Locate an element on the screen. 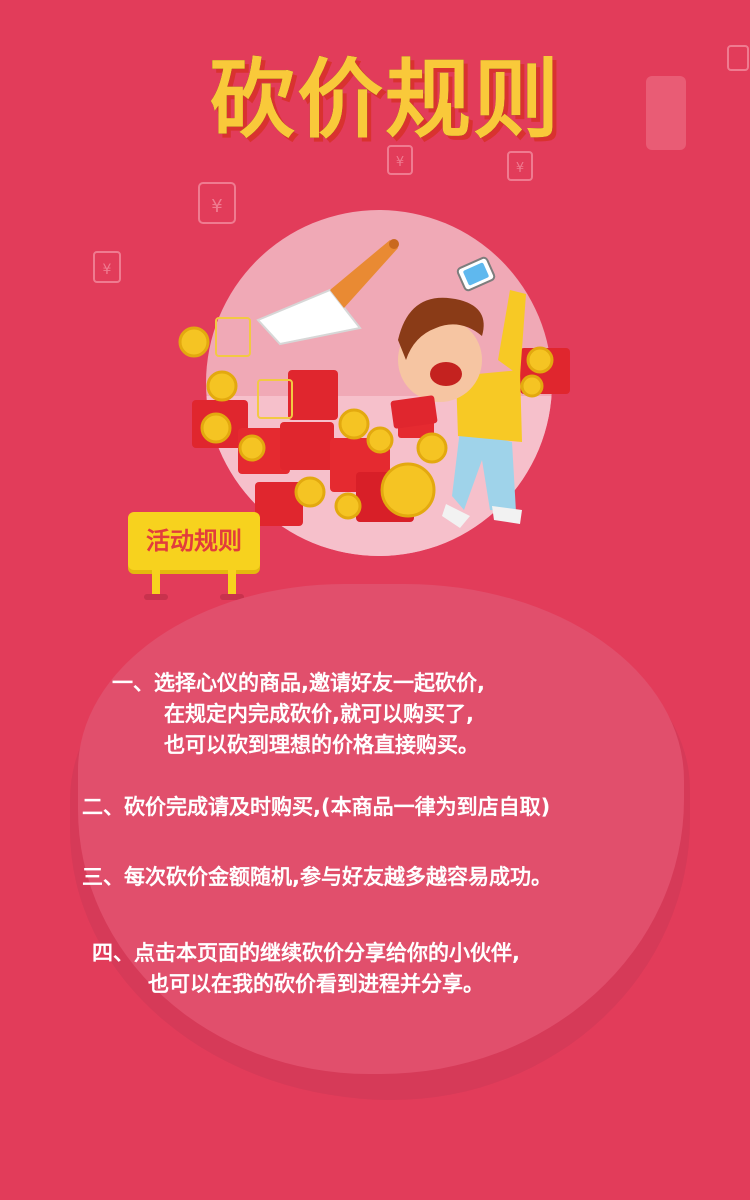 This screenshot has width=750, height=1200. sign-foot-right is located at coordinates (232, 597).